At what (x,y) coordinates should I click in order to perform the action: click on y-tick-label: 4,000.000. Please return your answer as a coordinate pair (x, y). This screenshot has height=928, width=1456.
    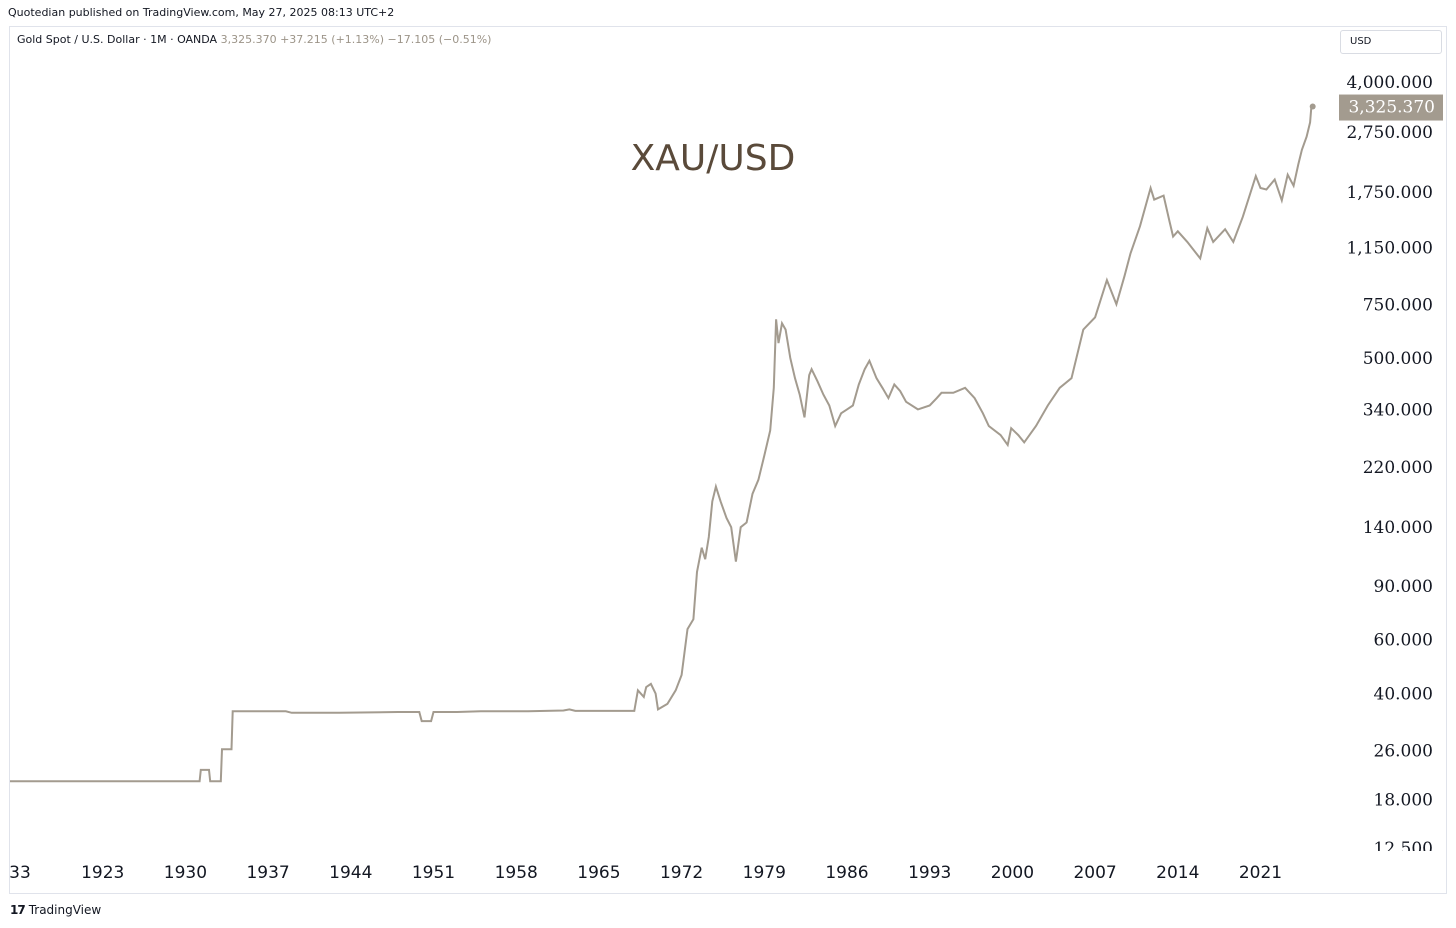
    Looking at the image, I should click on (1389, 83).